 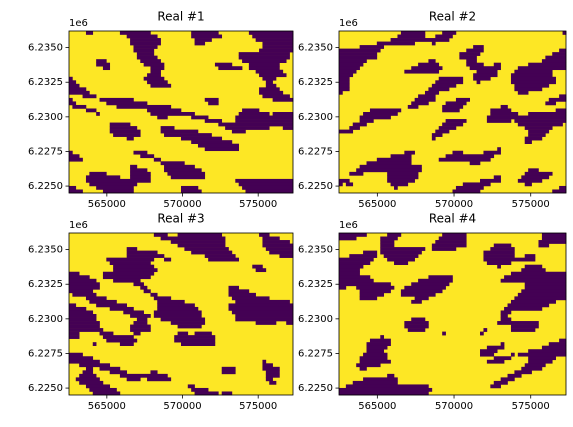 What do you see at coordinates (315, 151) in the screenshot?
I see `y-tick-label: 6.2275` at bounding box center [315, 151].